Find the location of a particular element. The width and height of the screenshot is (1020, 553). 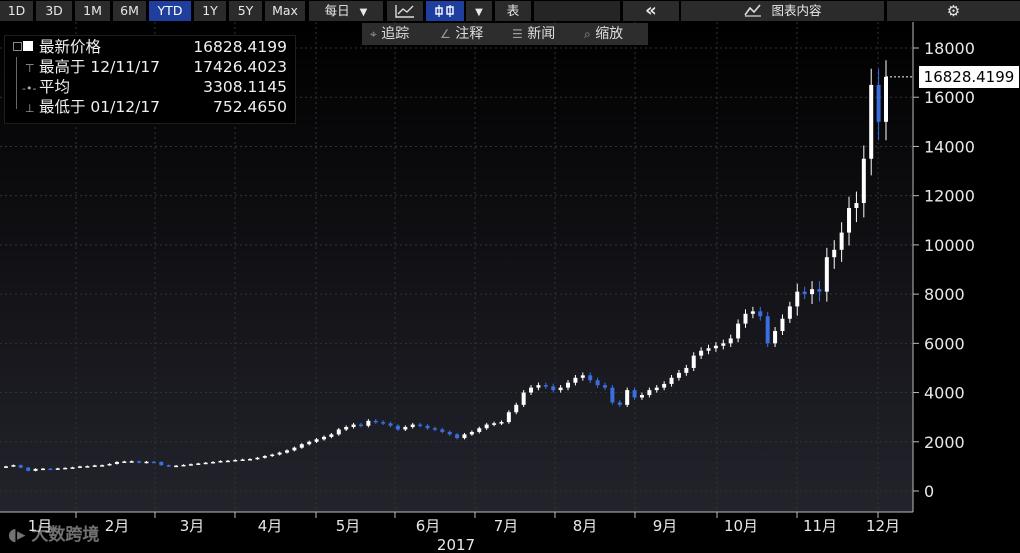

high-marker-icon: ⊤ is located at coordinates (24, 67).